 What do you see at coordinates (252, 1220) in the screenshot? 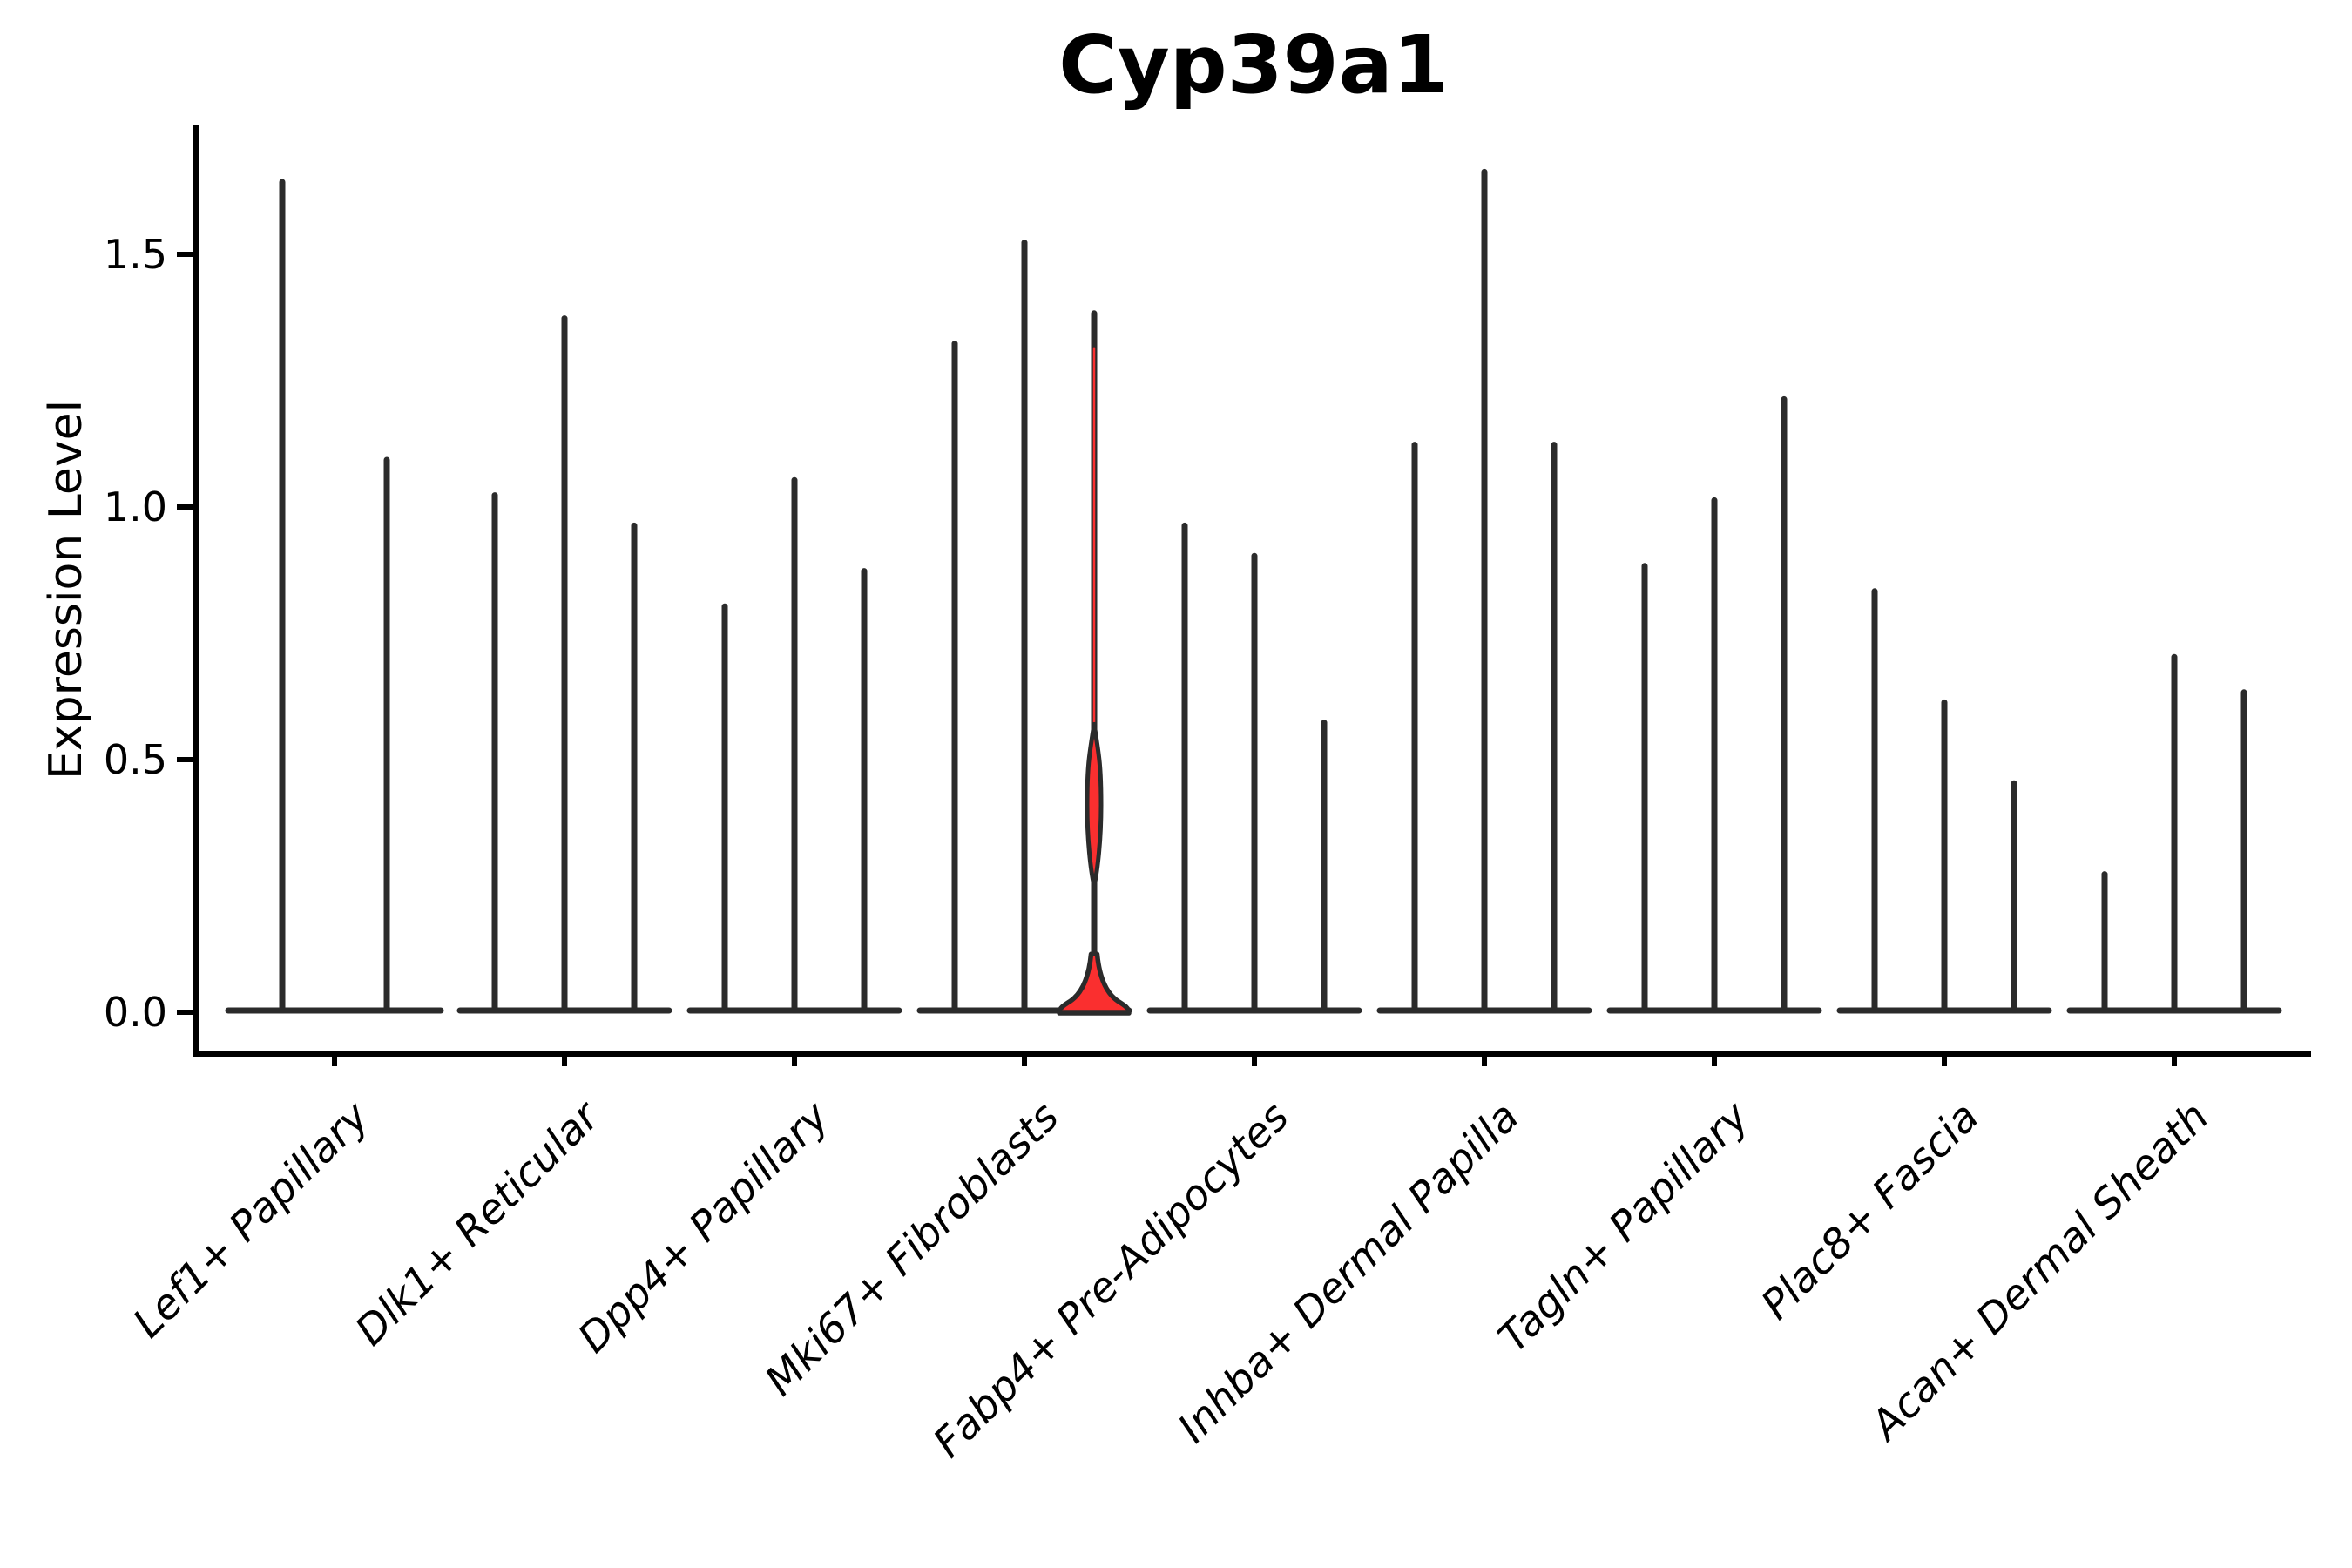
I see `x-tick-label: Lef1+ Papillary` at bounding box center [252, 1220].